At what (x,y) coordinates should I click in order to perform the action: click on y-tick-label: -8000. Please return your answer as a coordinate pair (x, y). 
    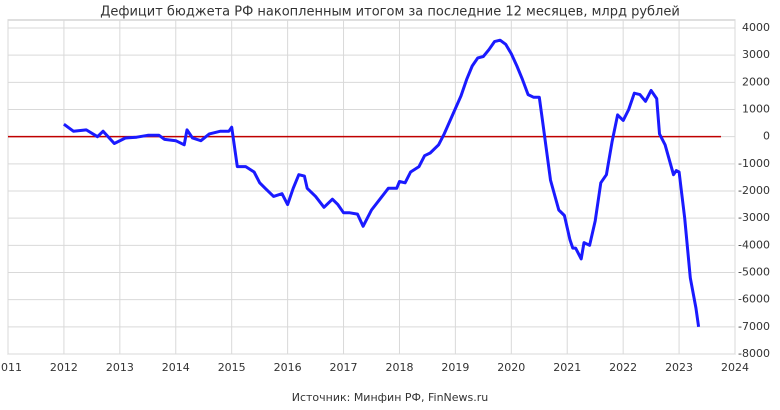
    Looking at the image, I should click on (754, 353).